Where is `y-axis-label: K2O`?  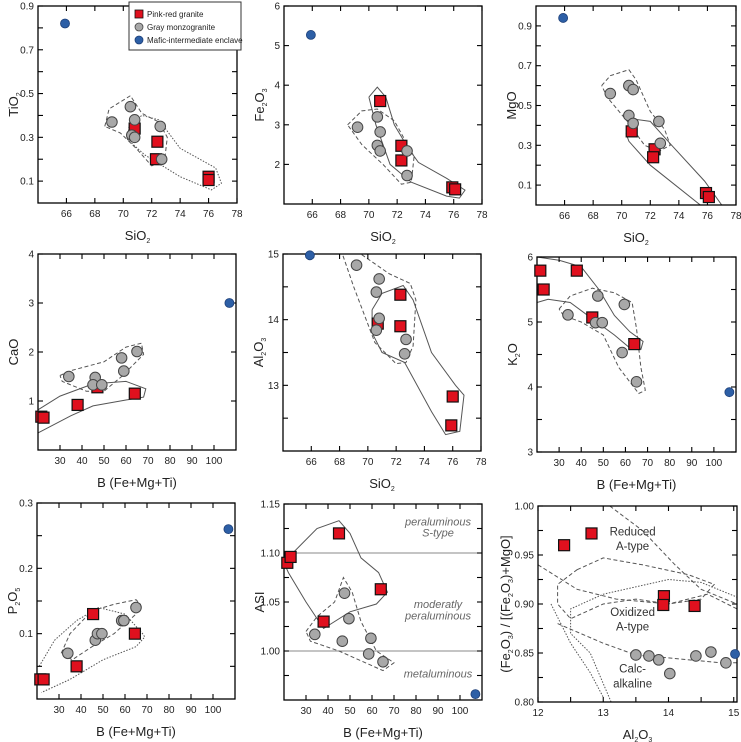
y-axis-label: K2O is located at coordinates (513, 354).